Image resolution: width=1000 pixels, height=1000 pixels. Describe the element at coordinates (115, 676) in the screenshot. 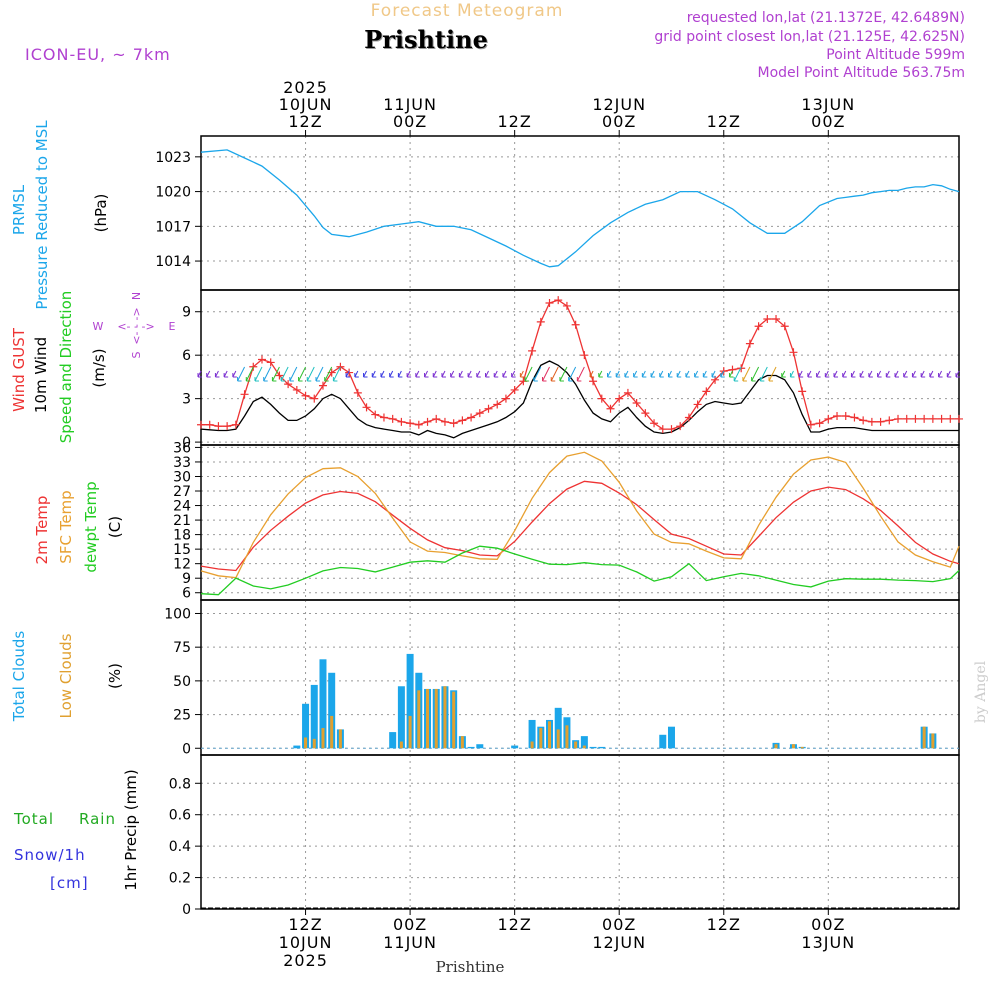

I see `cloud-label-unit: (%)` at that location.